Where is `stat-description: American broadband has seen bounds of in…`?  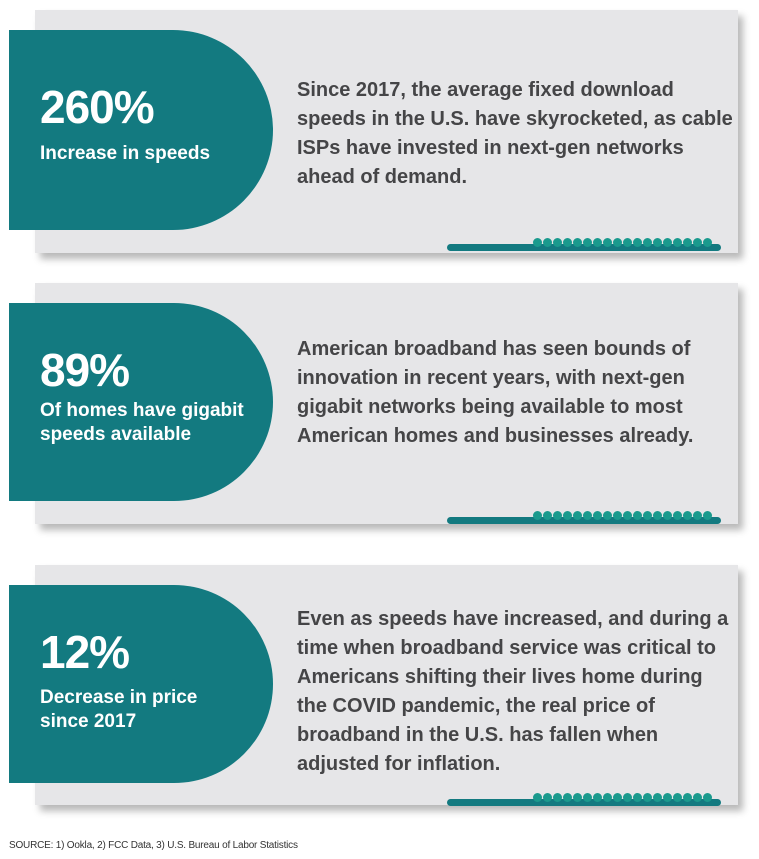 stat-description: American broadband has seen bounds of in… is located at coordinates (495, 392).